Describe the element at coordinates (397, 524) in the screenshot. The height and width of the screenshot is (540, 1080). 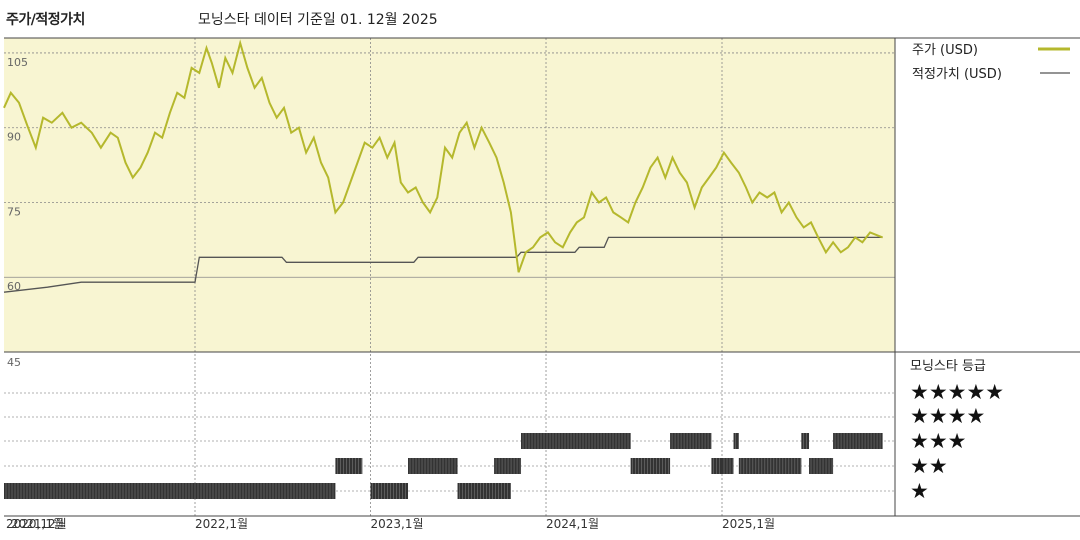
I see `x-tick-label: 2023,1월` at that location.